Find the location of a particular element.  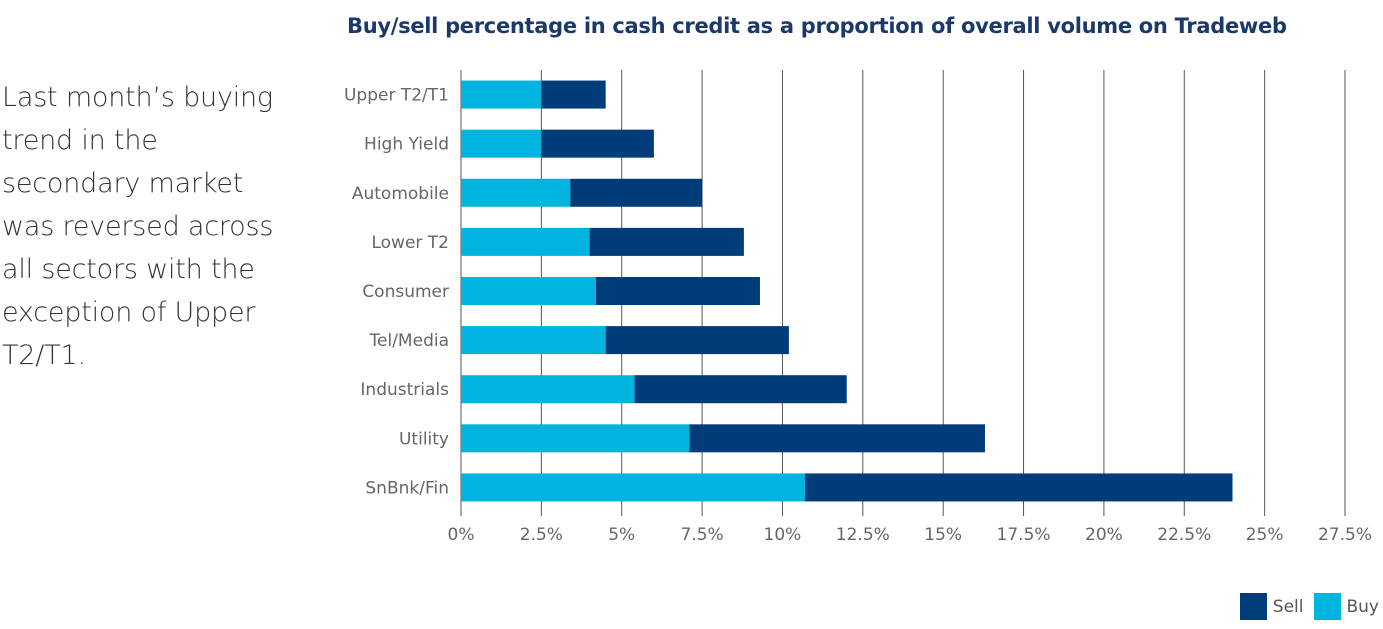

legend-swatch-sell is located at coordinates (1253, 606).